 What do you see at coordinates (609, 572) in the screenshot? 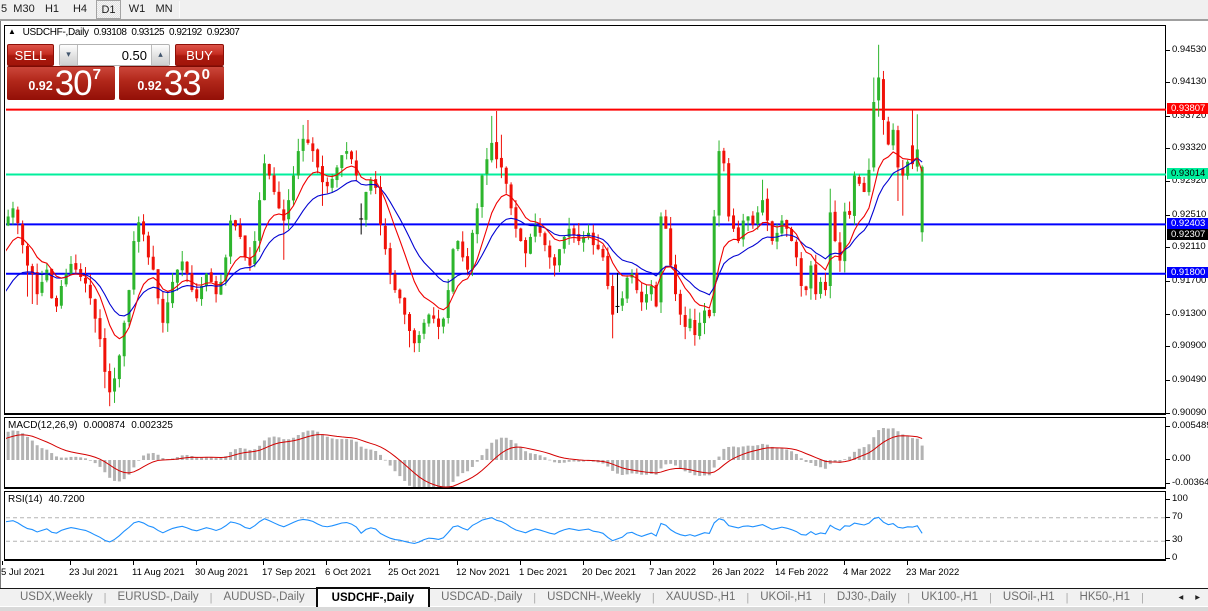
I see `time-axis-label: 20 Dec 2021` at bounding box center [609, 572].